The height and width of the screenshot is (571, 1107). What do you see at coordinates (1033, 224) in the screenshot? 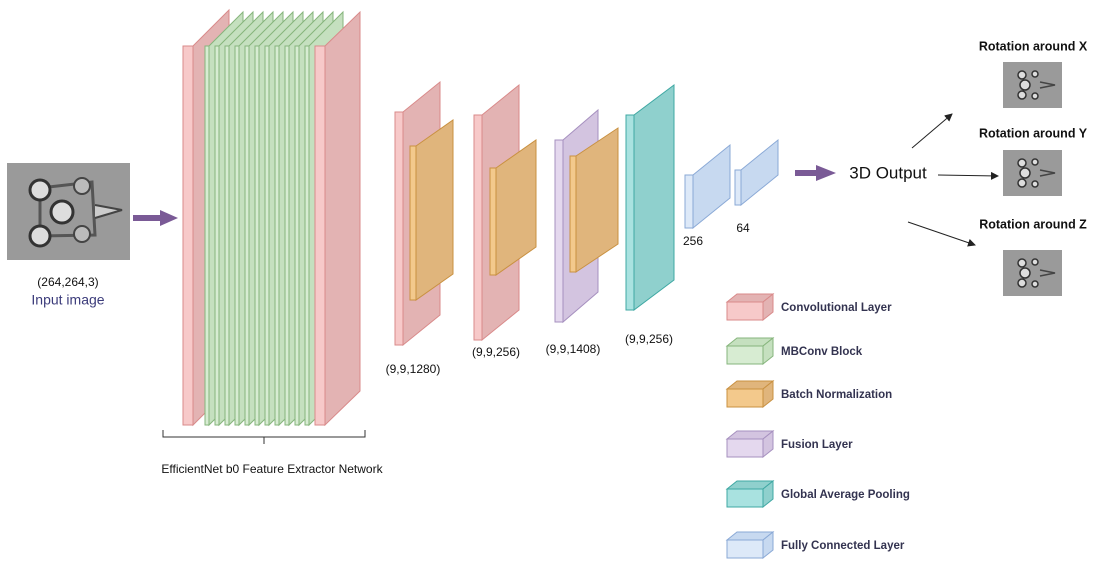
I see `rotation-label: Rotation around Z` at bounding box center [1033, 224].